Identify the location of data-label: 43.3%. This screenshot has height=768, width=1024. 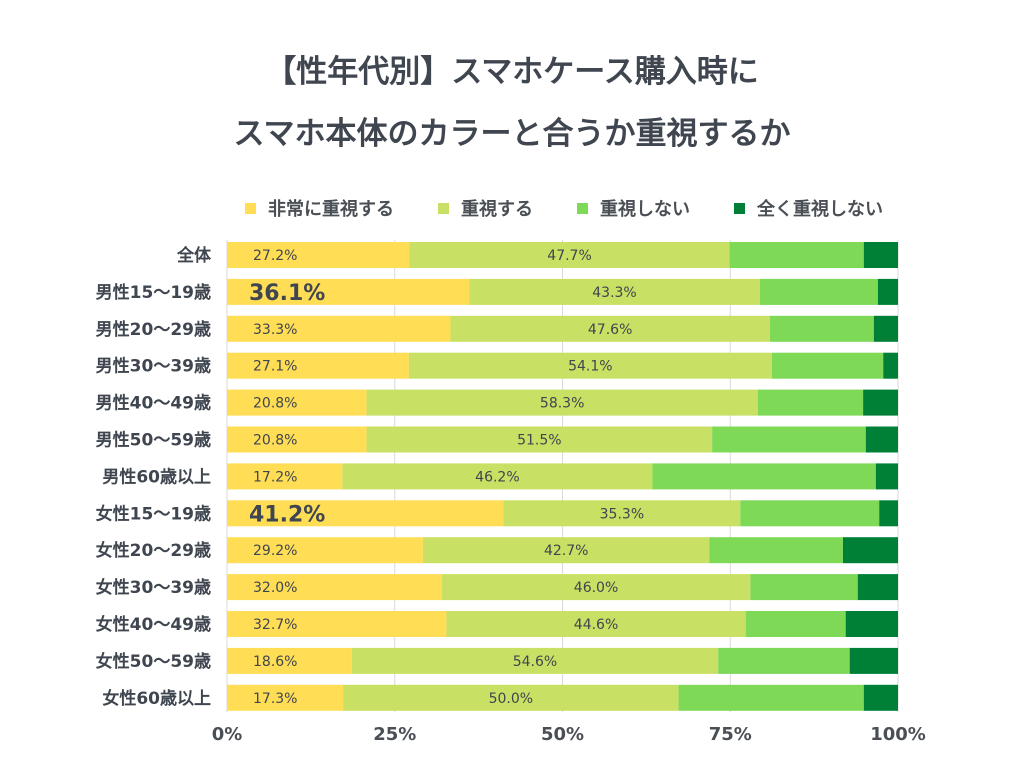
(614, 293).